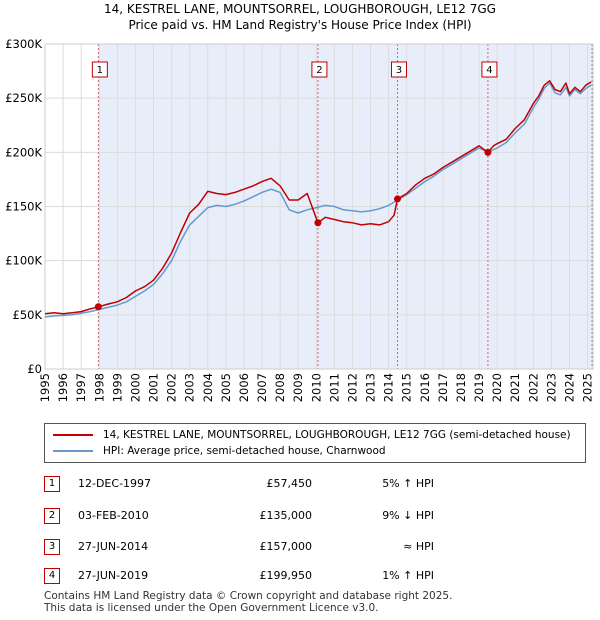 Image resolution: width=600 pixels, height=620 pixels. Describe the element at coordinates (533, 387) in the screenshot. I see `x-tick-label: 2022` at that location.